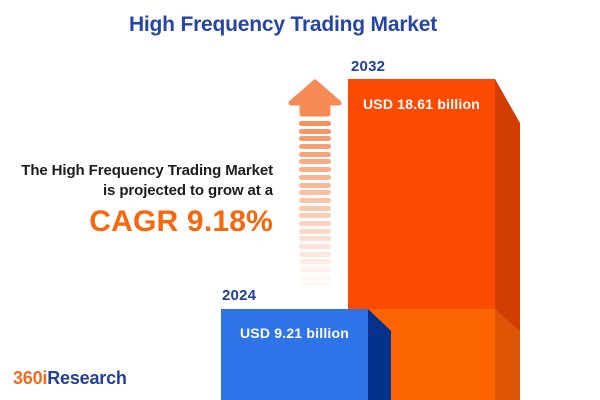 The width and height of the screenshot is (600, 400). I want to click on bar-2024-side, so click(379, 354).